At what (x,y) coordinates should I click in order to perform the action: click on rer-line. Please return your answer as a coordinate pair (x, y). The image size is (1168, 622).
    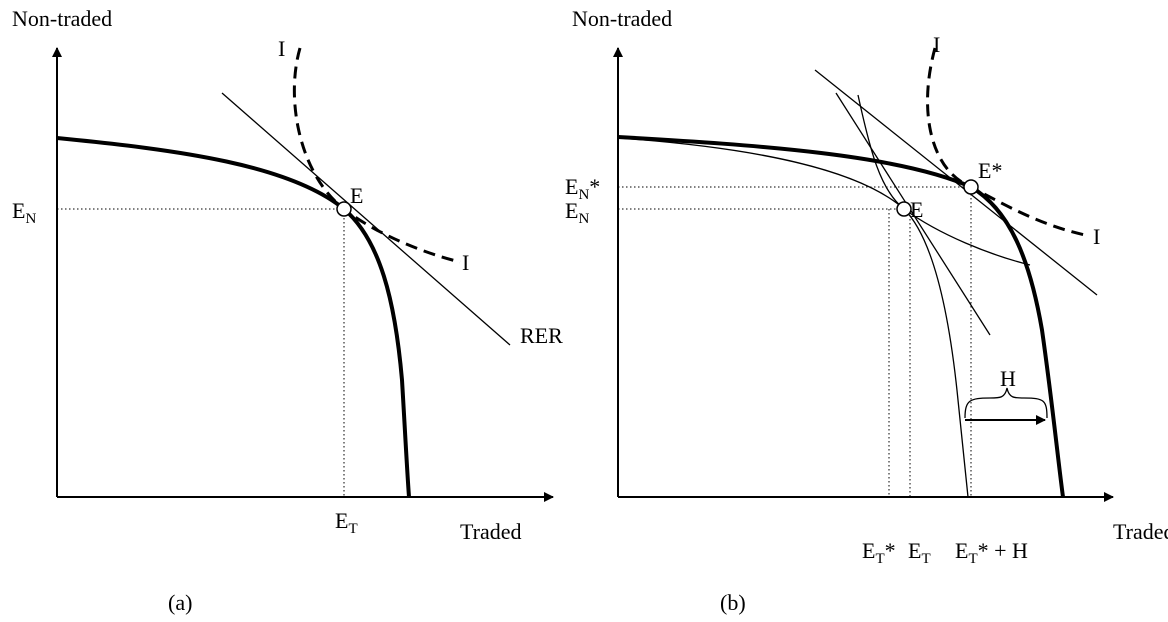
    Looking at the image, I should click on (366, 219).